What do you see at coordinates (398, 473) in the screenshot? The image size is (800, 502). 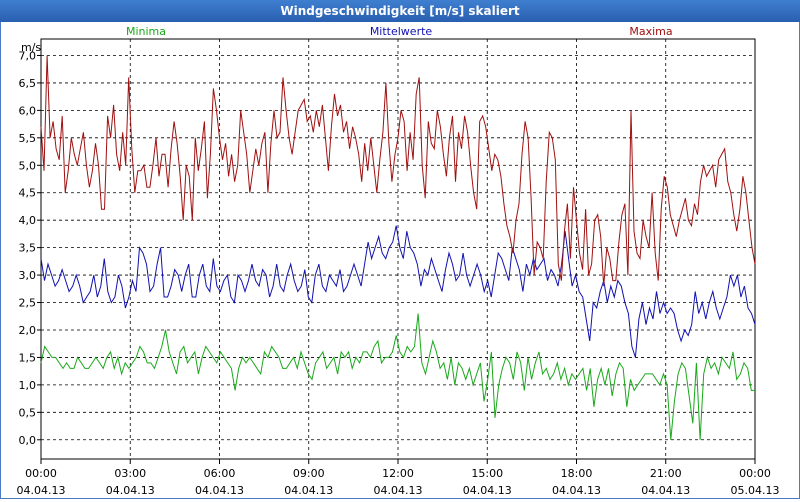 I see `x-tick-time-label: 12:00` at bounding box center [398, 473].